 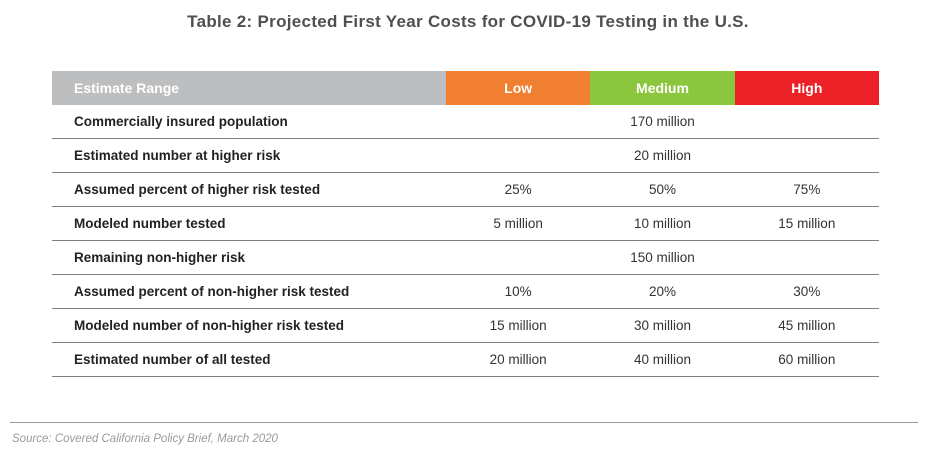 What do you see at coordinates (518, 88) in the screenshot?
I see `header-low: Low` at bounding box center [518, 88].